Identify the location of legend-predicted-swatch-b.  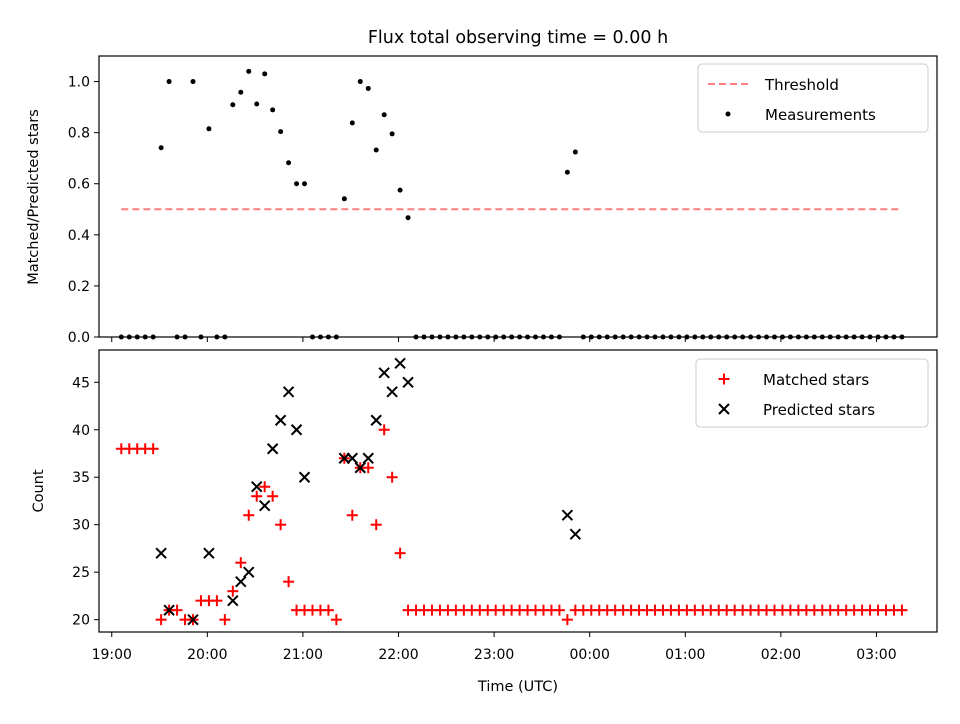
(724, 409).